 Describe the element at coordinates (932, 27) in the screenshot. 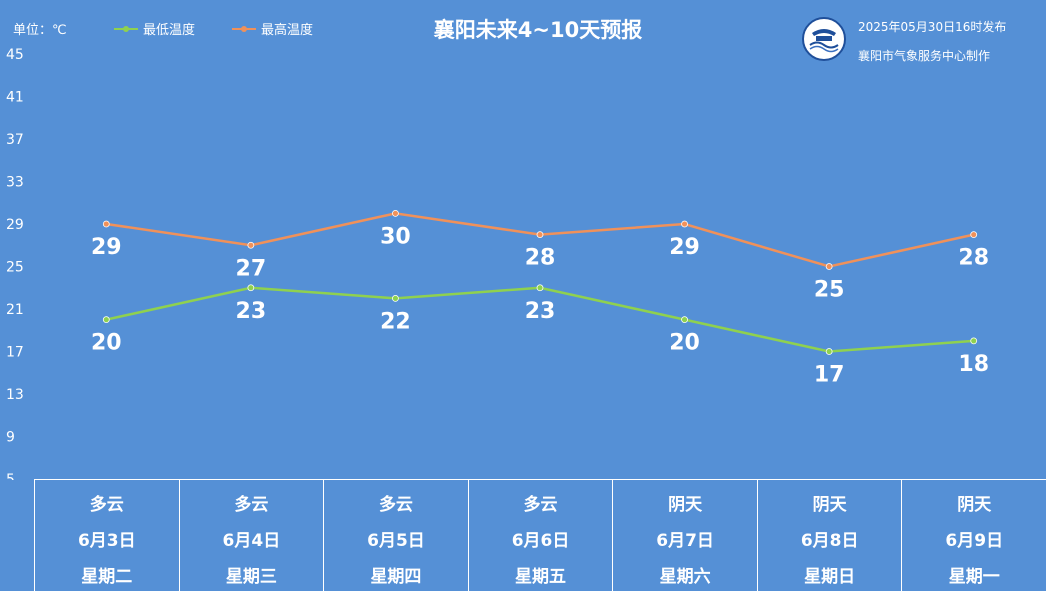

I see `publish-time: 2025年05月30日16时发布` at that location.